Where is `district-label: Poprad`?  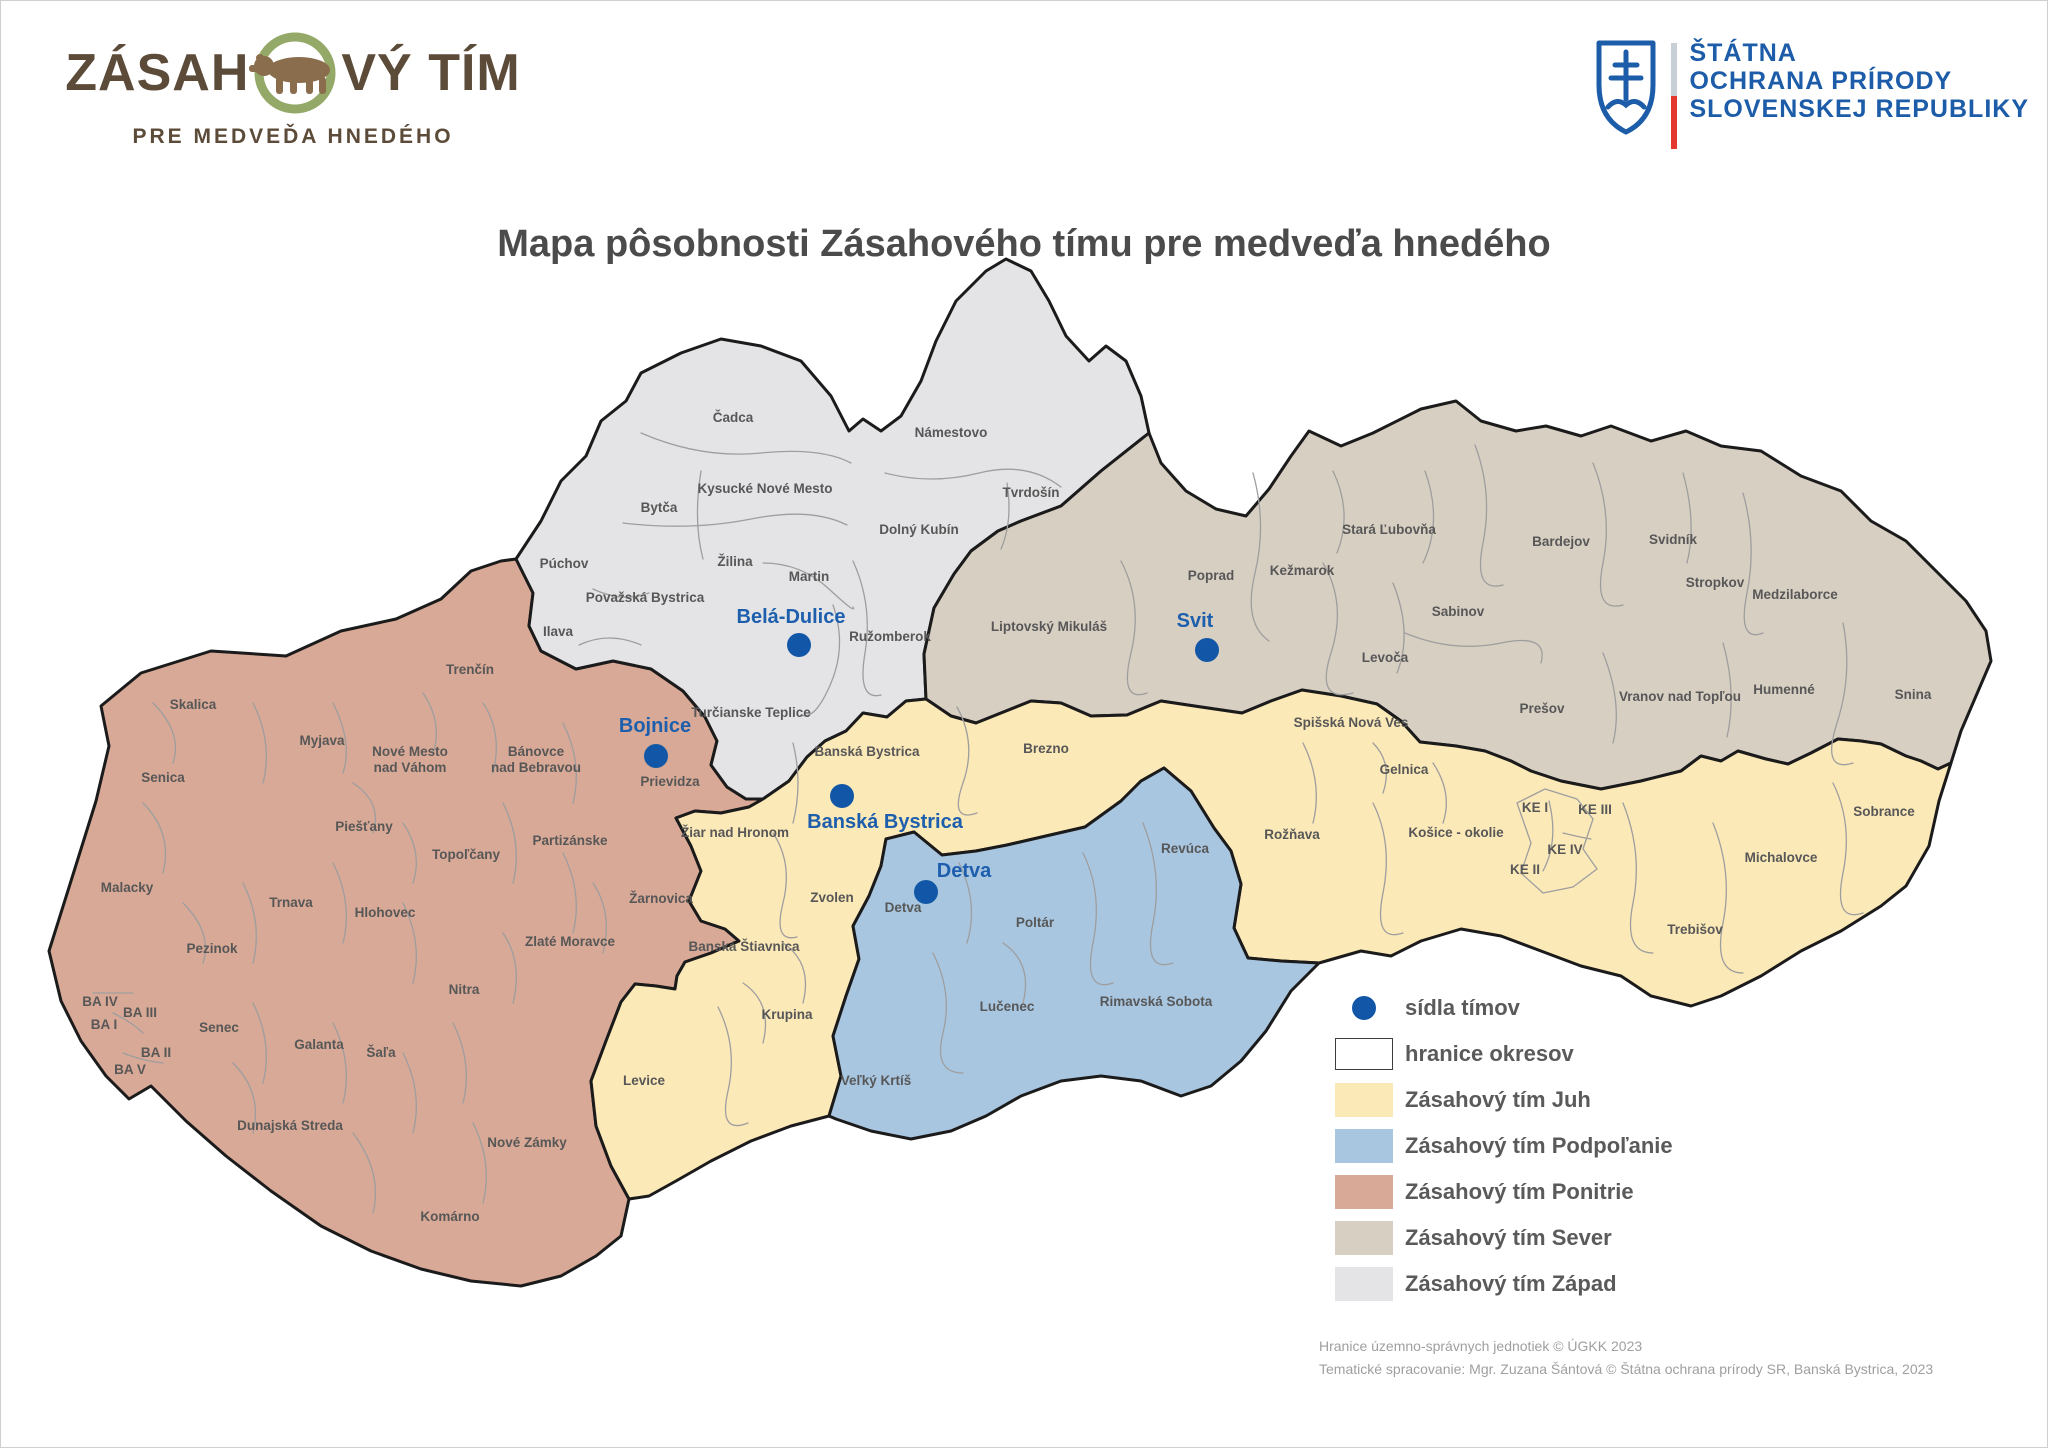 district-label: Poprad is located at coordinates (1211, 575).